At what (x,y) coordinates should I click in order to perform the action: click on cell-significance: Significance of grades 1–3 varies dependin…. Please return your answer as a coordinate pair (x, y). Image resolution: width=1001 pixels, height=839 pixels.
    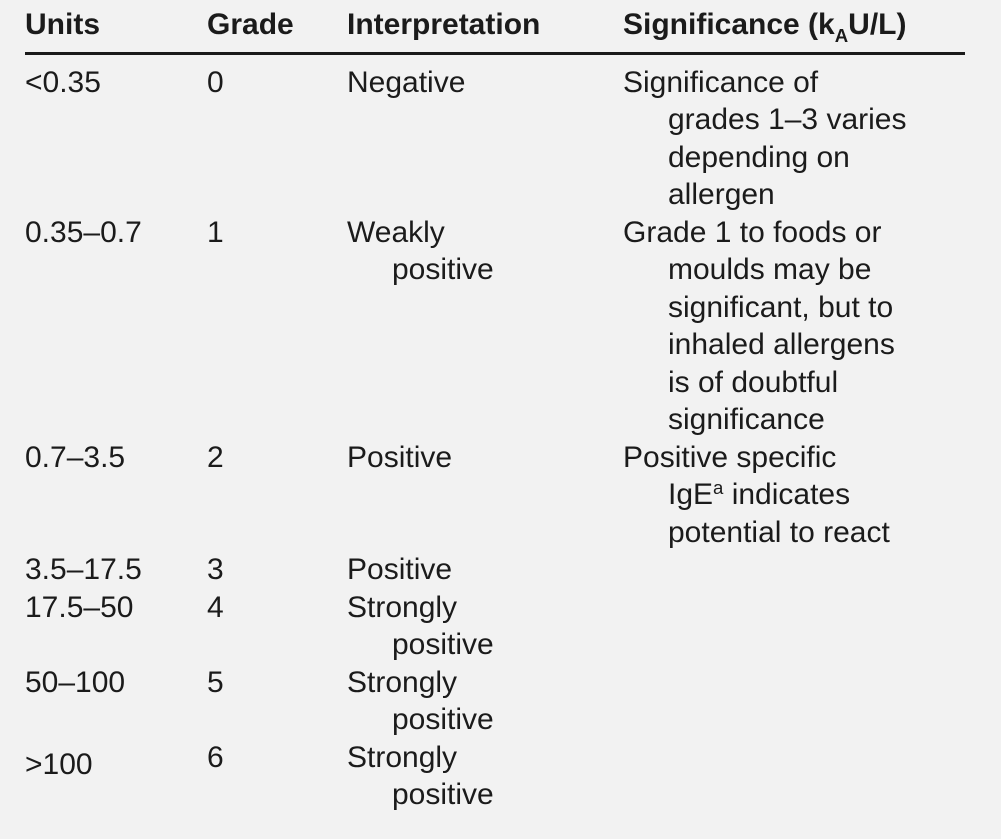
    Looking at the image, I should click on (794, 133).